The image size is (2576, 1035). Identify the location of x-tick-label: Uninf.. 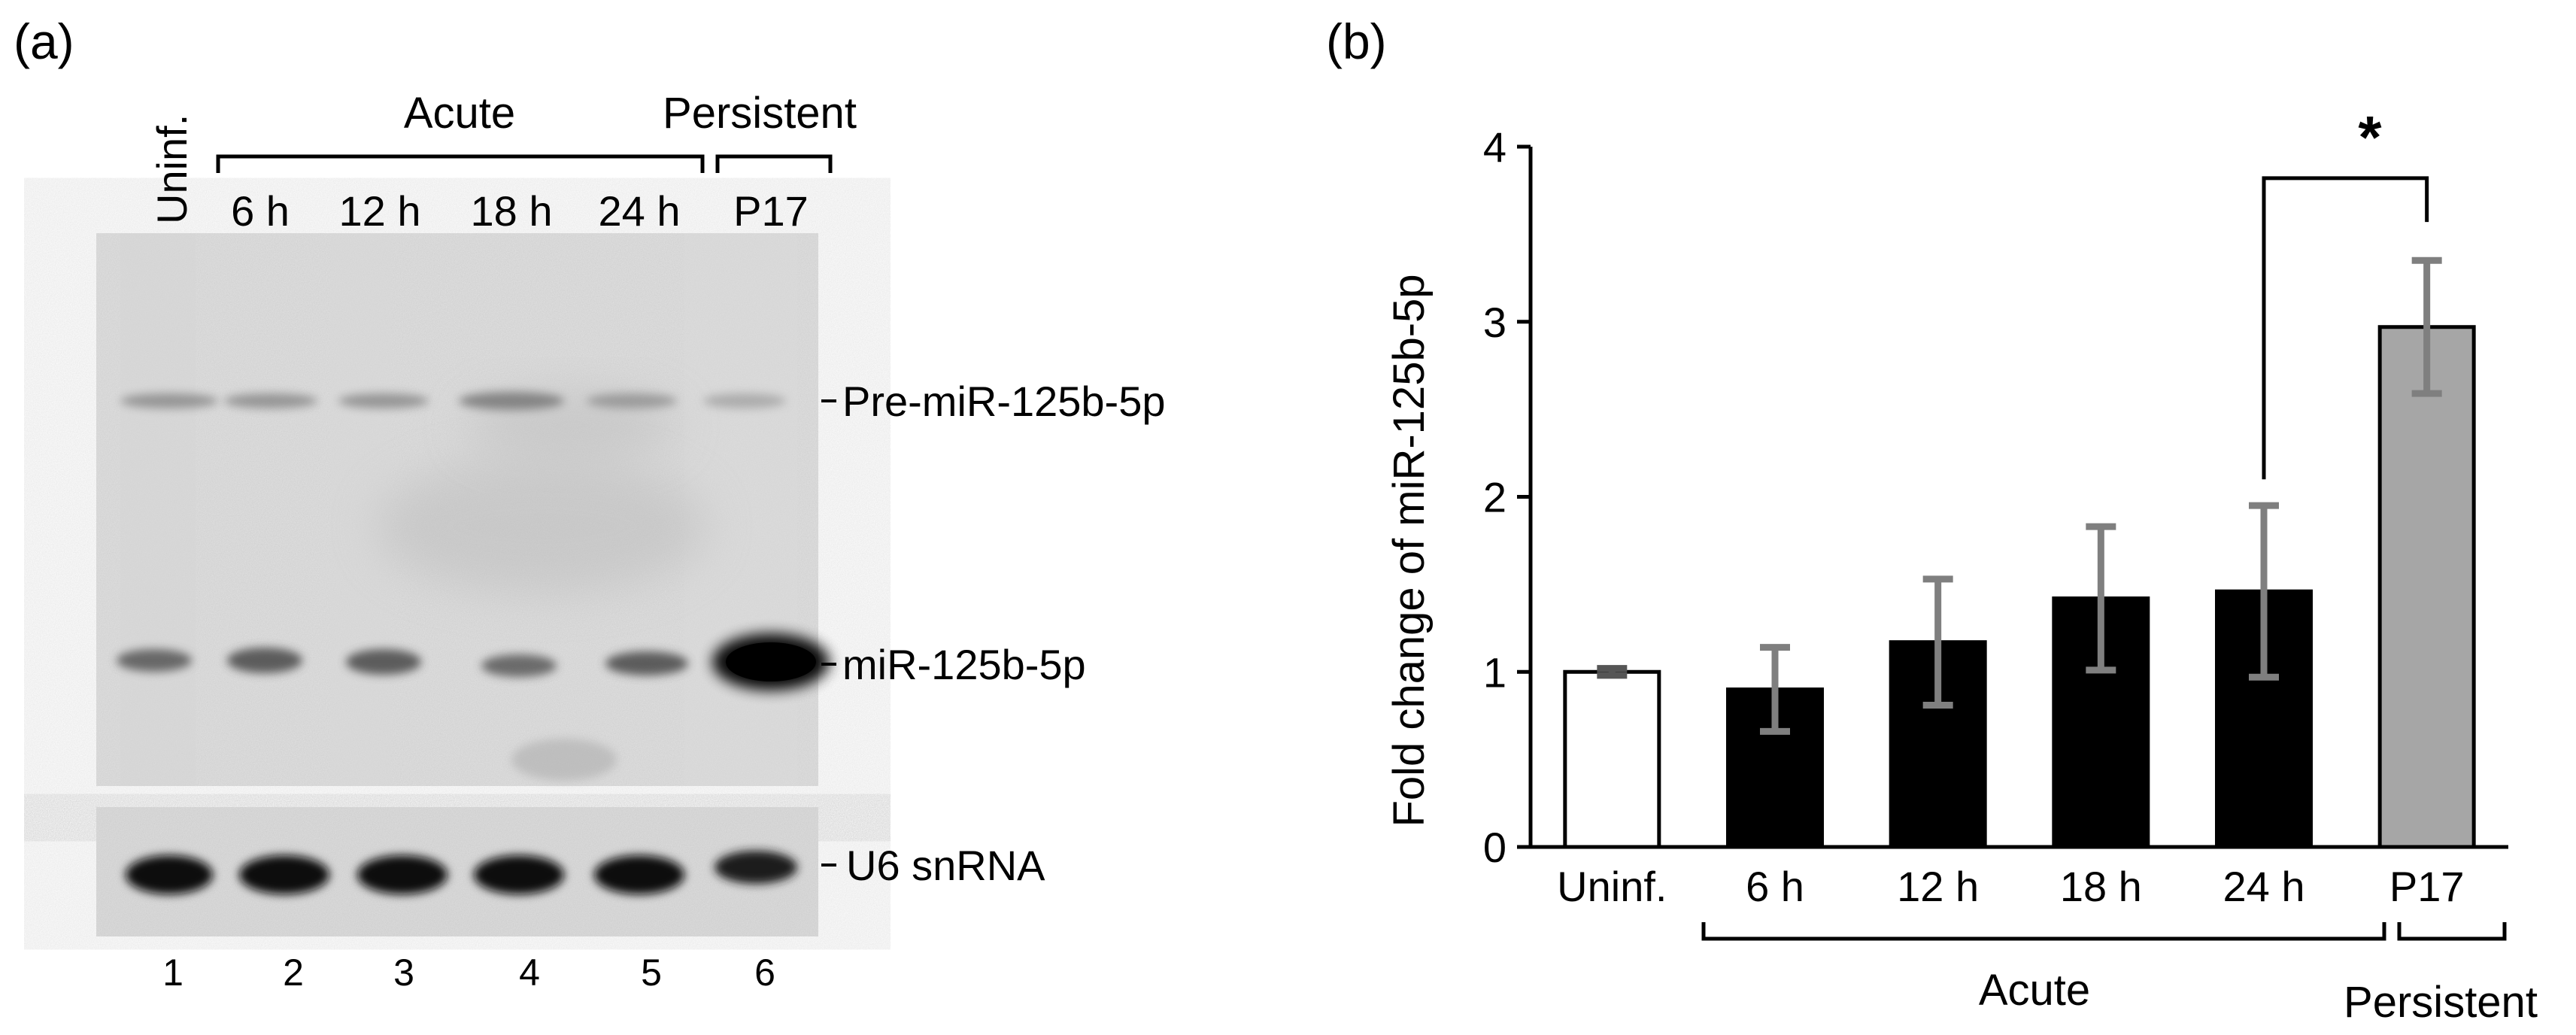
(1612, 886).